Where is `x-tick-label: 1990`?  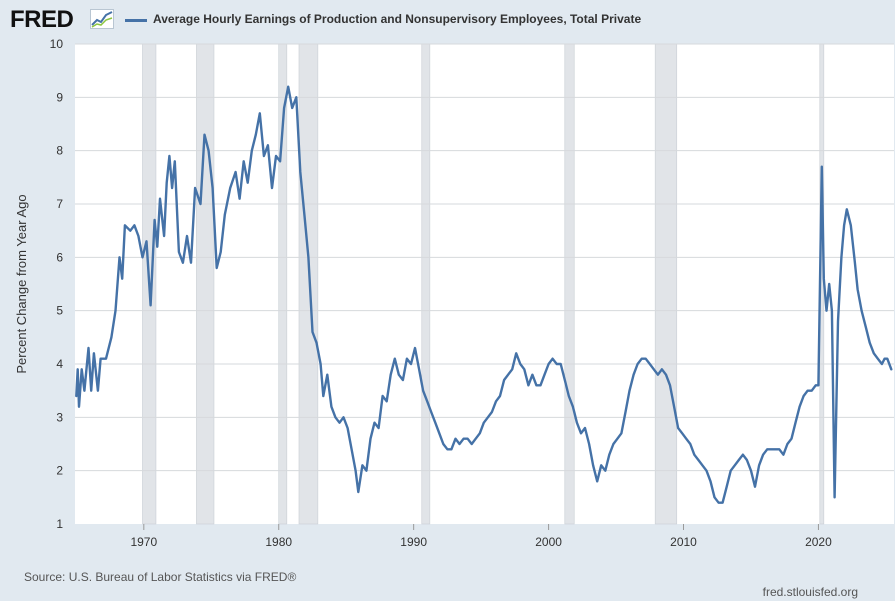
x-tick-label: 1990 is located at coordinates (413, 542).